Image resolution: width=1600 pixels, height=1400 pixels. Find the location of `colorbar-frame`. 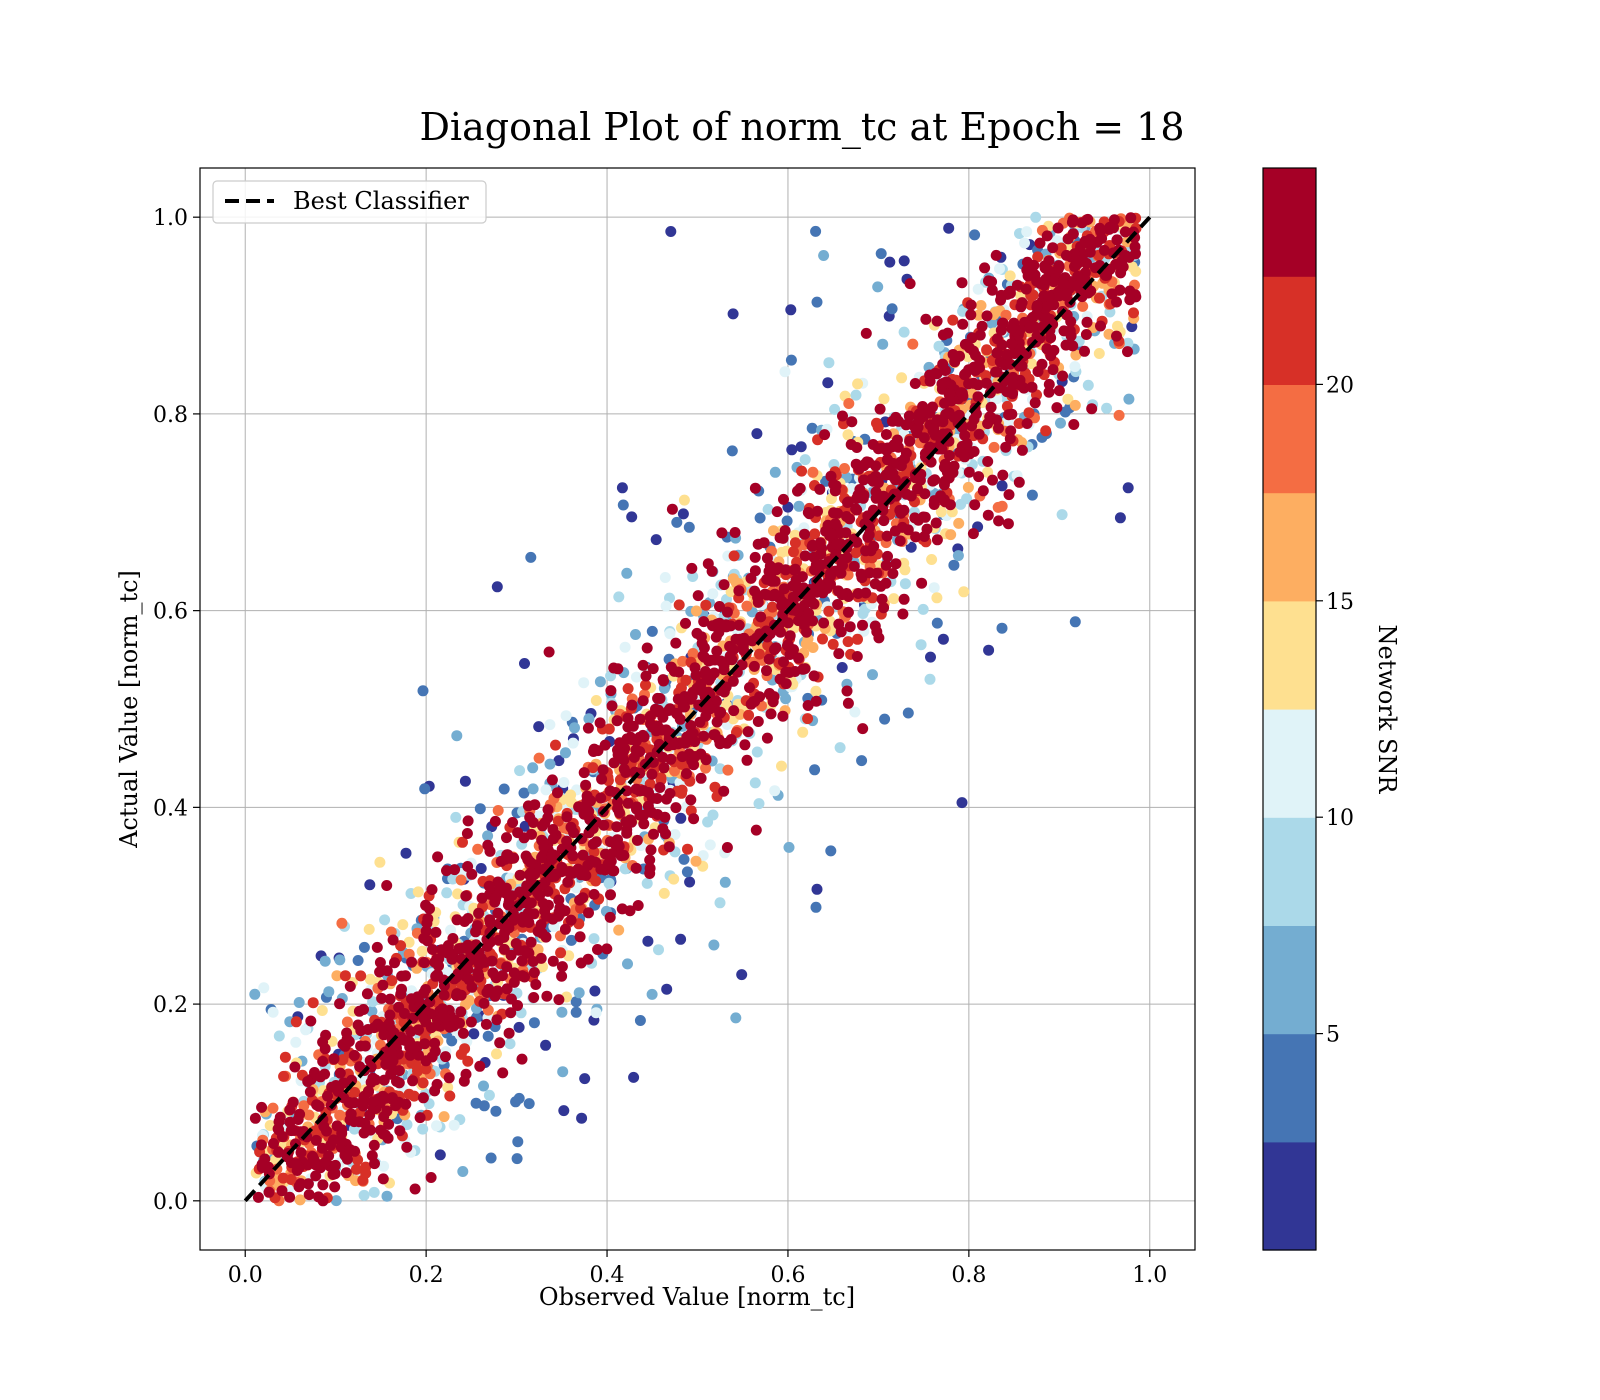

colorbar-frame is located at coordinates (1289, 709).